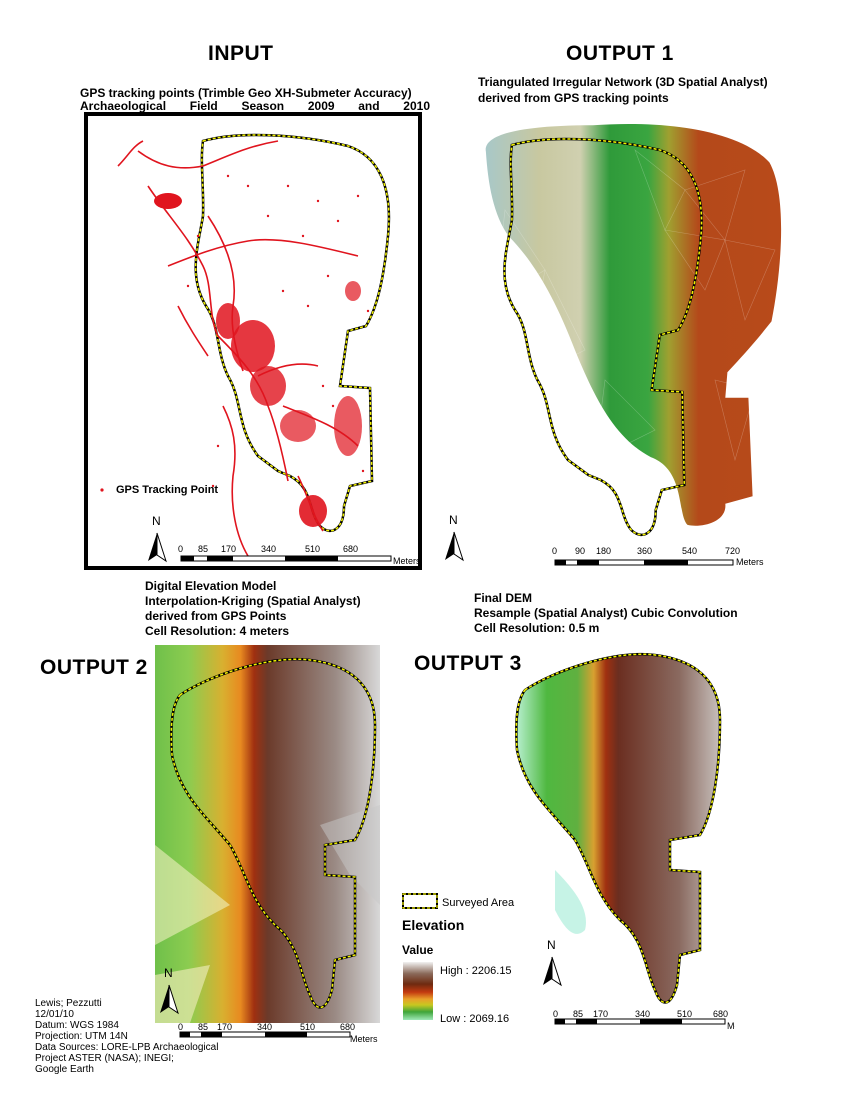  I want to click on dem-surface, so click(618, 828).